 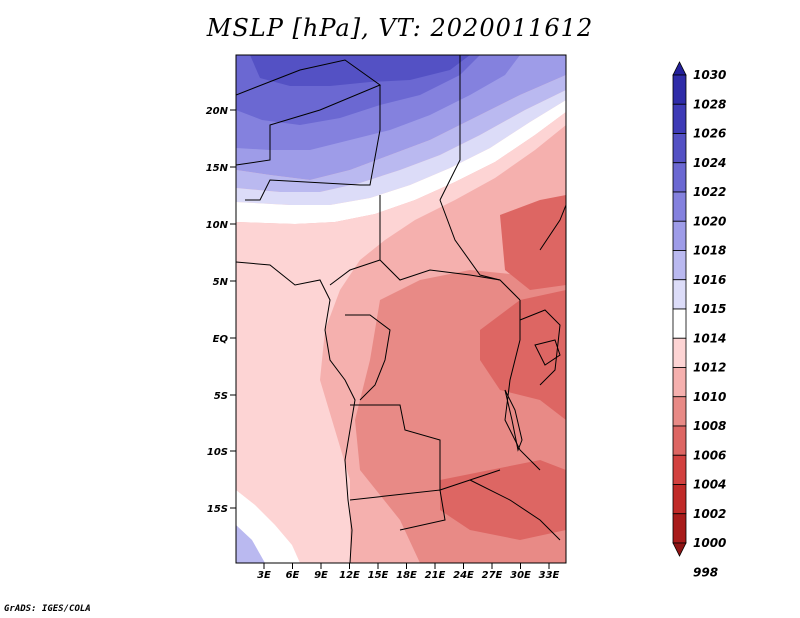 I want to click on colorbar-label: 998, so click(x=705, y=572).